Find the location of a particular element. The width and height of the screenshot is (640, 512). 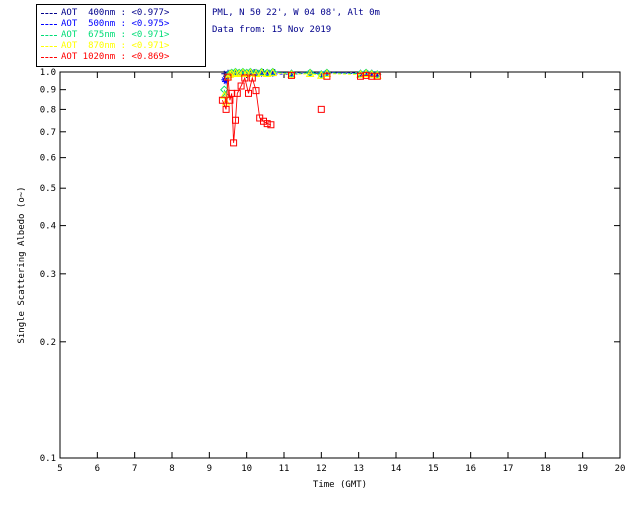

svg-text: 20 is located at coordinates (620, 469).